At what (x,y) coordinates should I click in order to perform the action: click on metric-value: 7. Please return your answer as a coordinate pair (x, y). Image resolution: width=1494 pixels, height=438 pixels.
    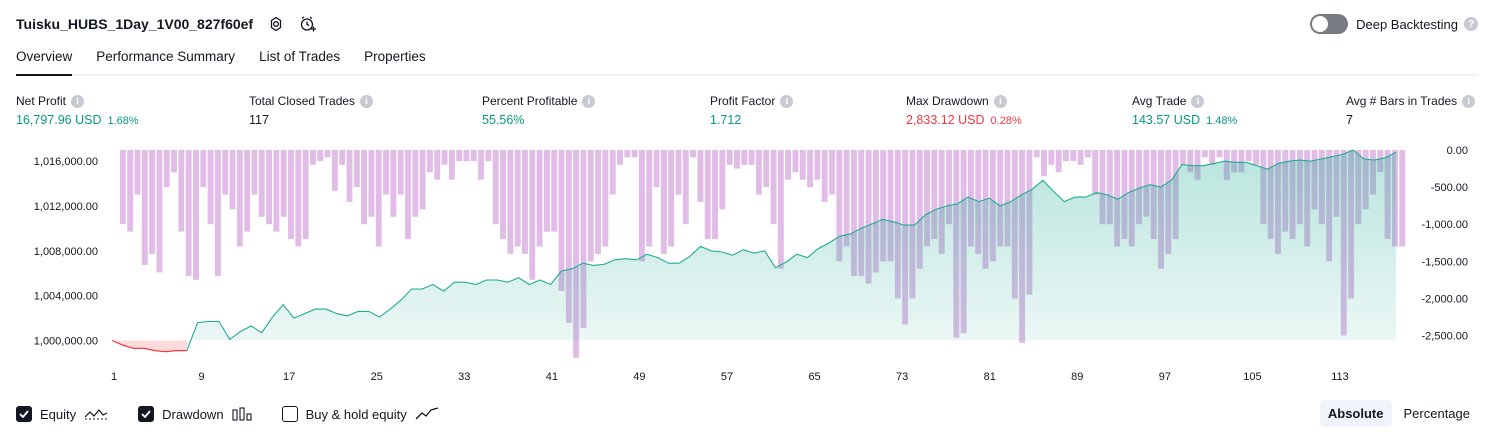
    Looking at the image, I should click on (1349, 120).